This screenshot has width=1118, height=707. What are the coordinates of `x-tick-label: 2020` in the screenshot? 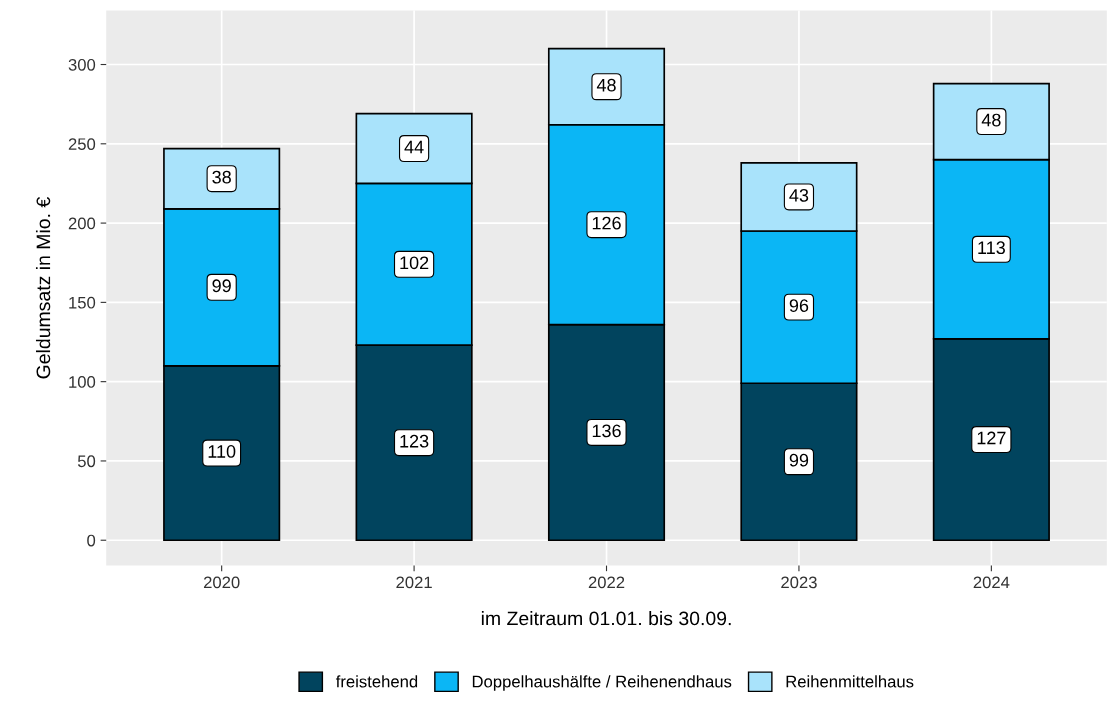 It's located at (221, 582).